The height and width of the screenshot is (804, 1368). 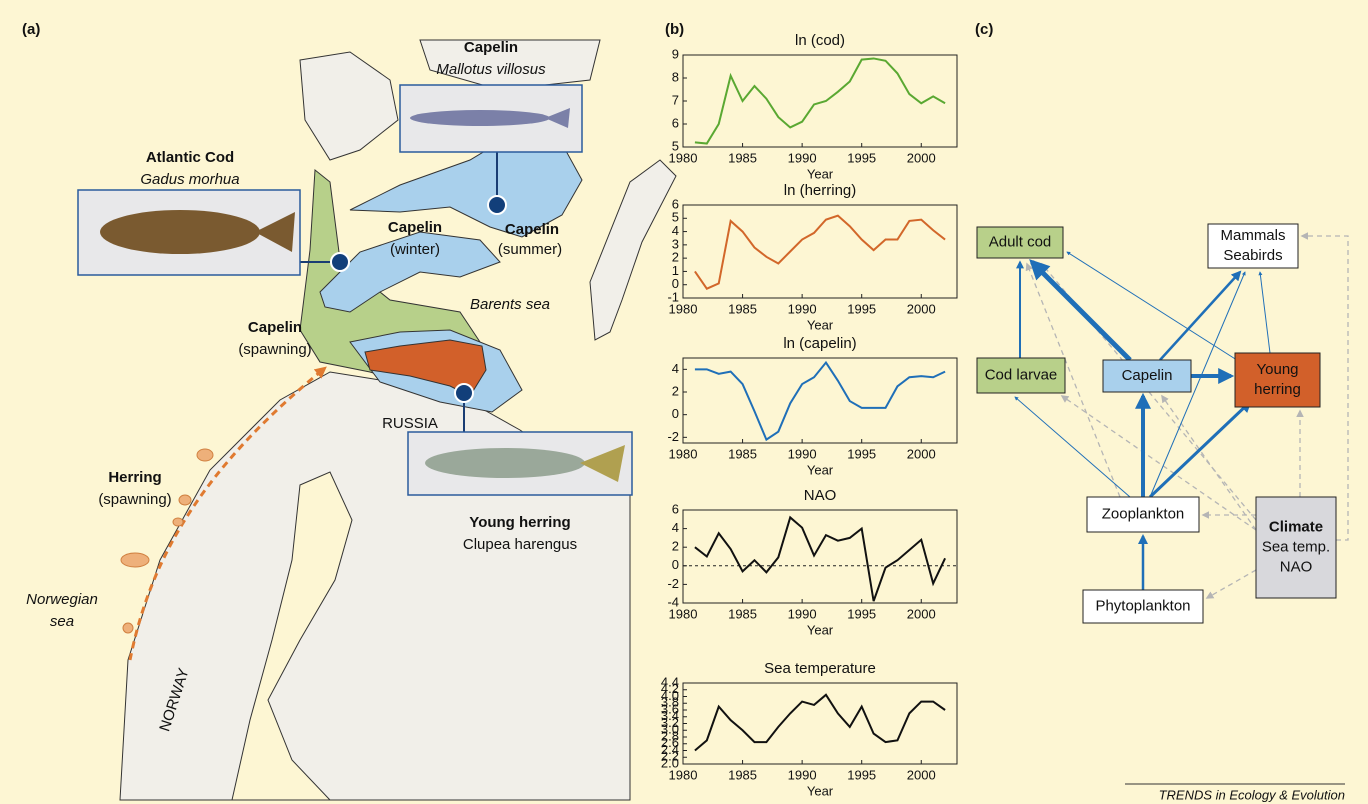 I want to click on chart-title: NAO, so click(x=820, y=495).